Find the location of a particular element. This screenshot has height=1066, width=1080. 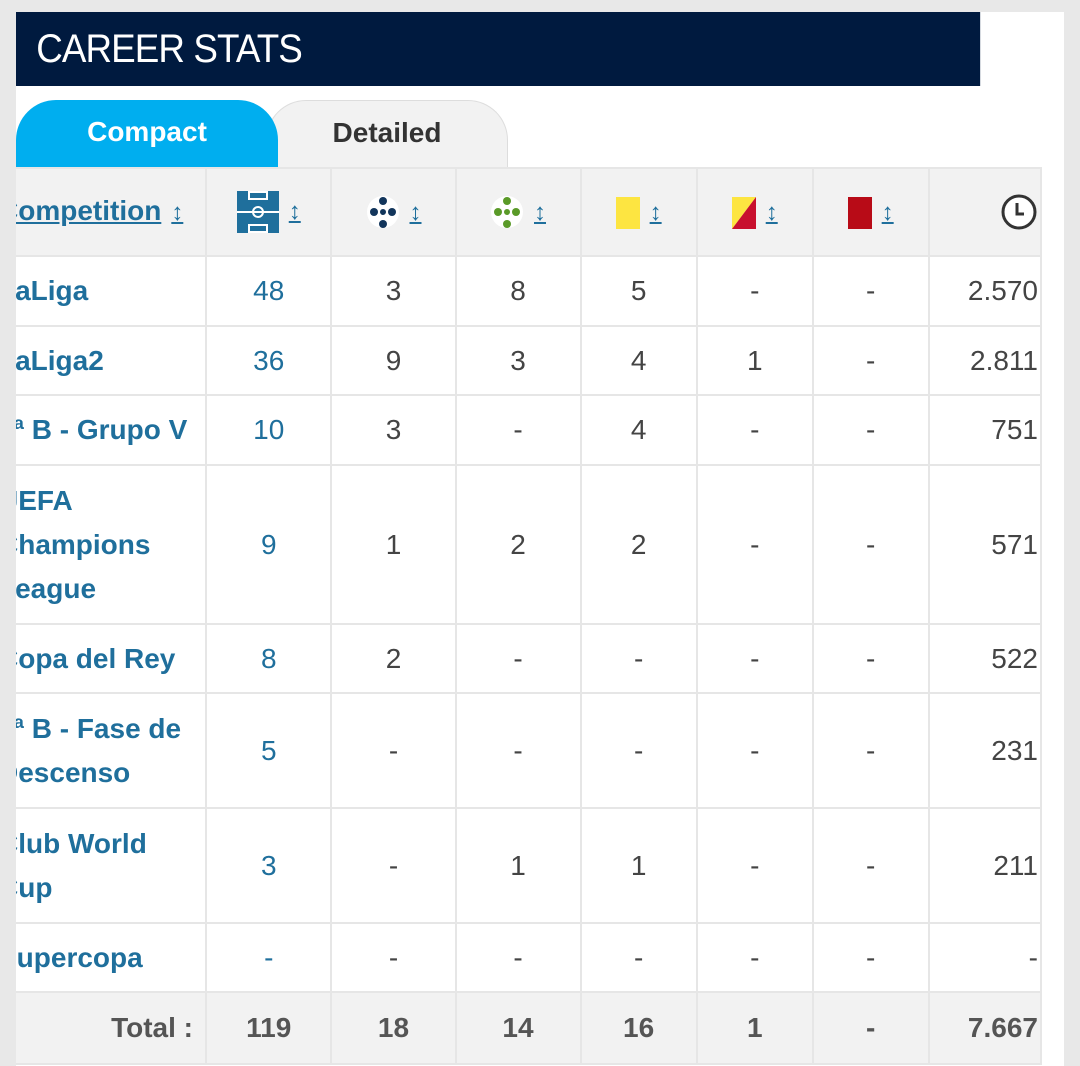

cell-assists: 3 is located at coordinates (518, 360).